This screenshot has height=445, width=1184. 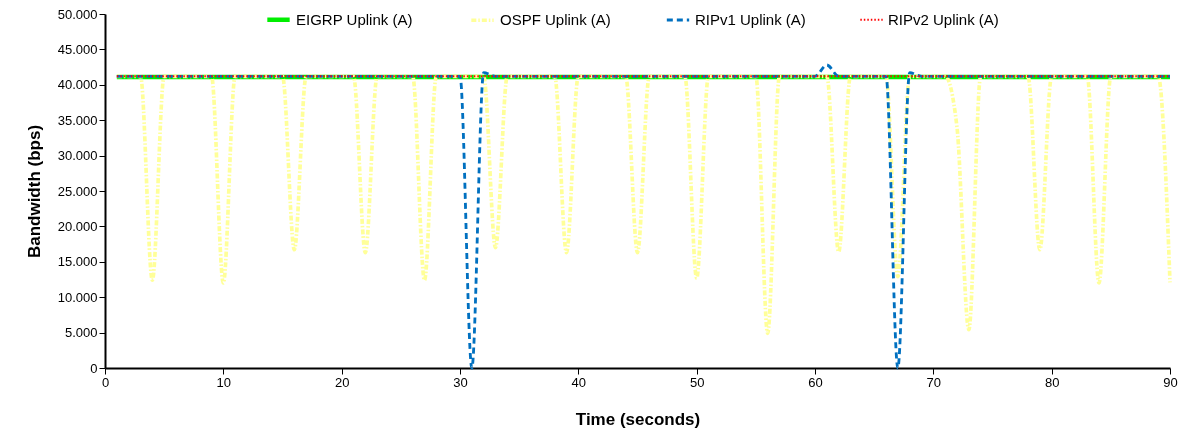 I want to click on x-tick-label: 30, so click(x=460, y=382).